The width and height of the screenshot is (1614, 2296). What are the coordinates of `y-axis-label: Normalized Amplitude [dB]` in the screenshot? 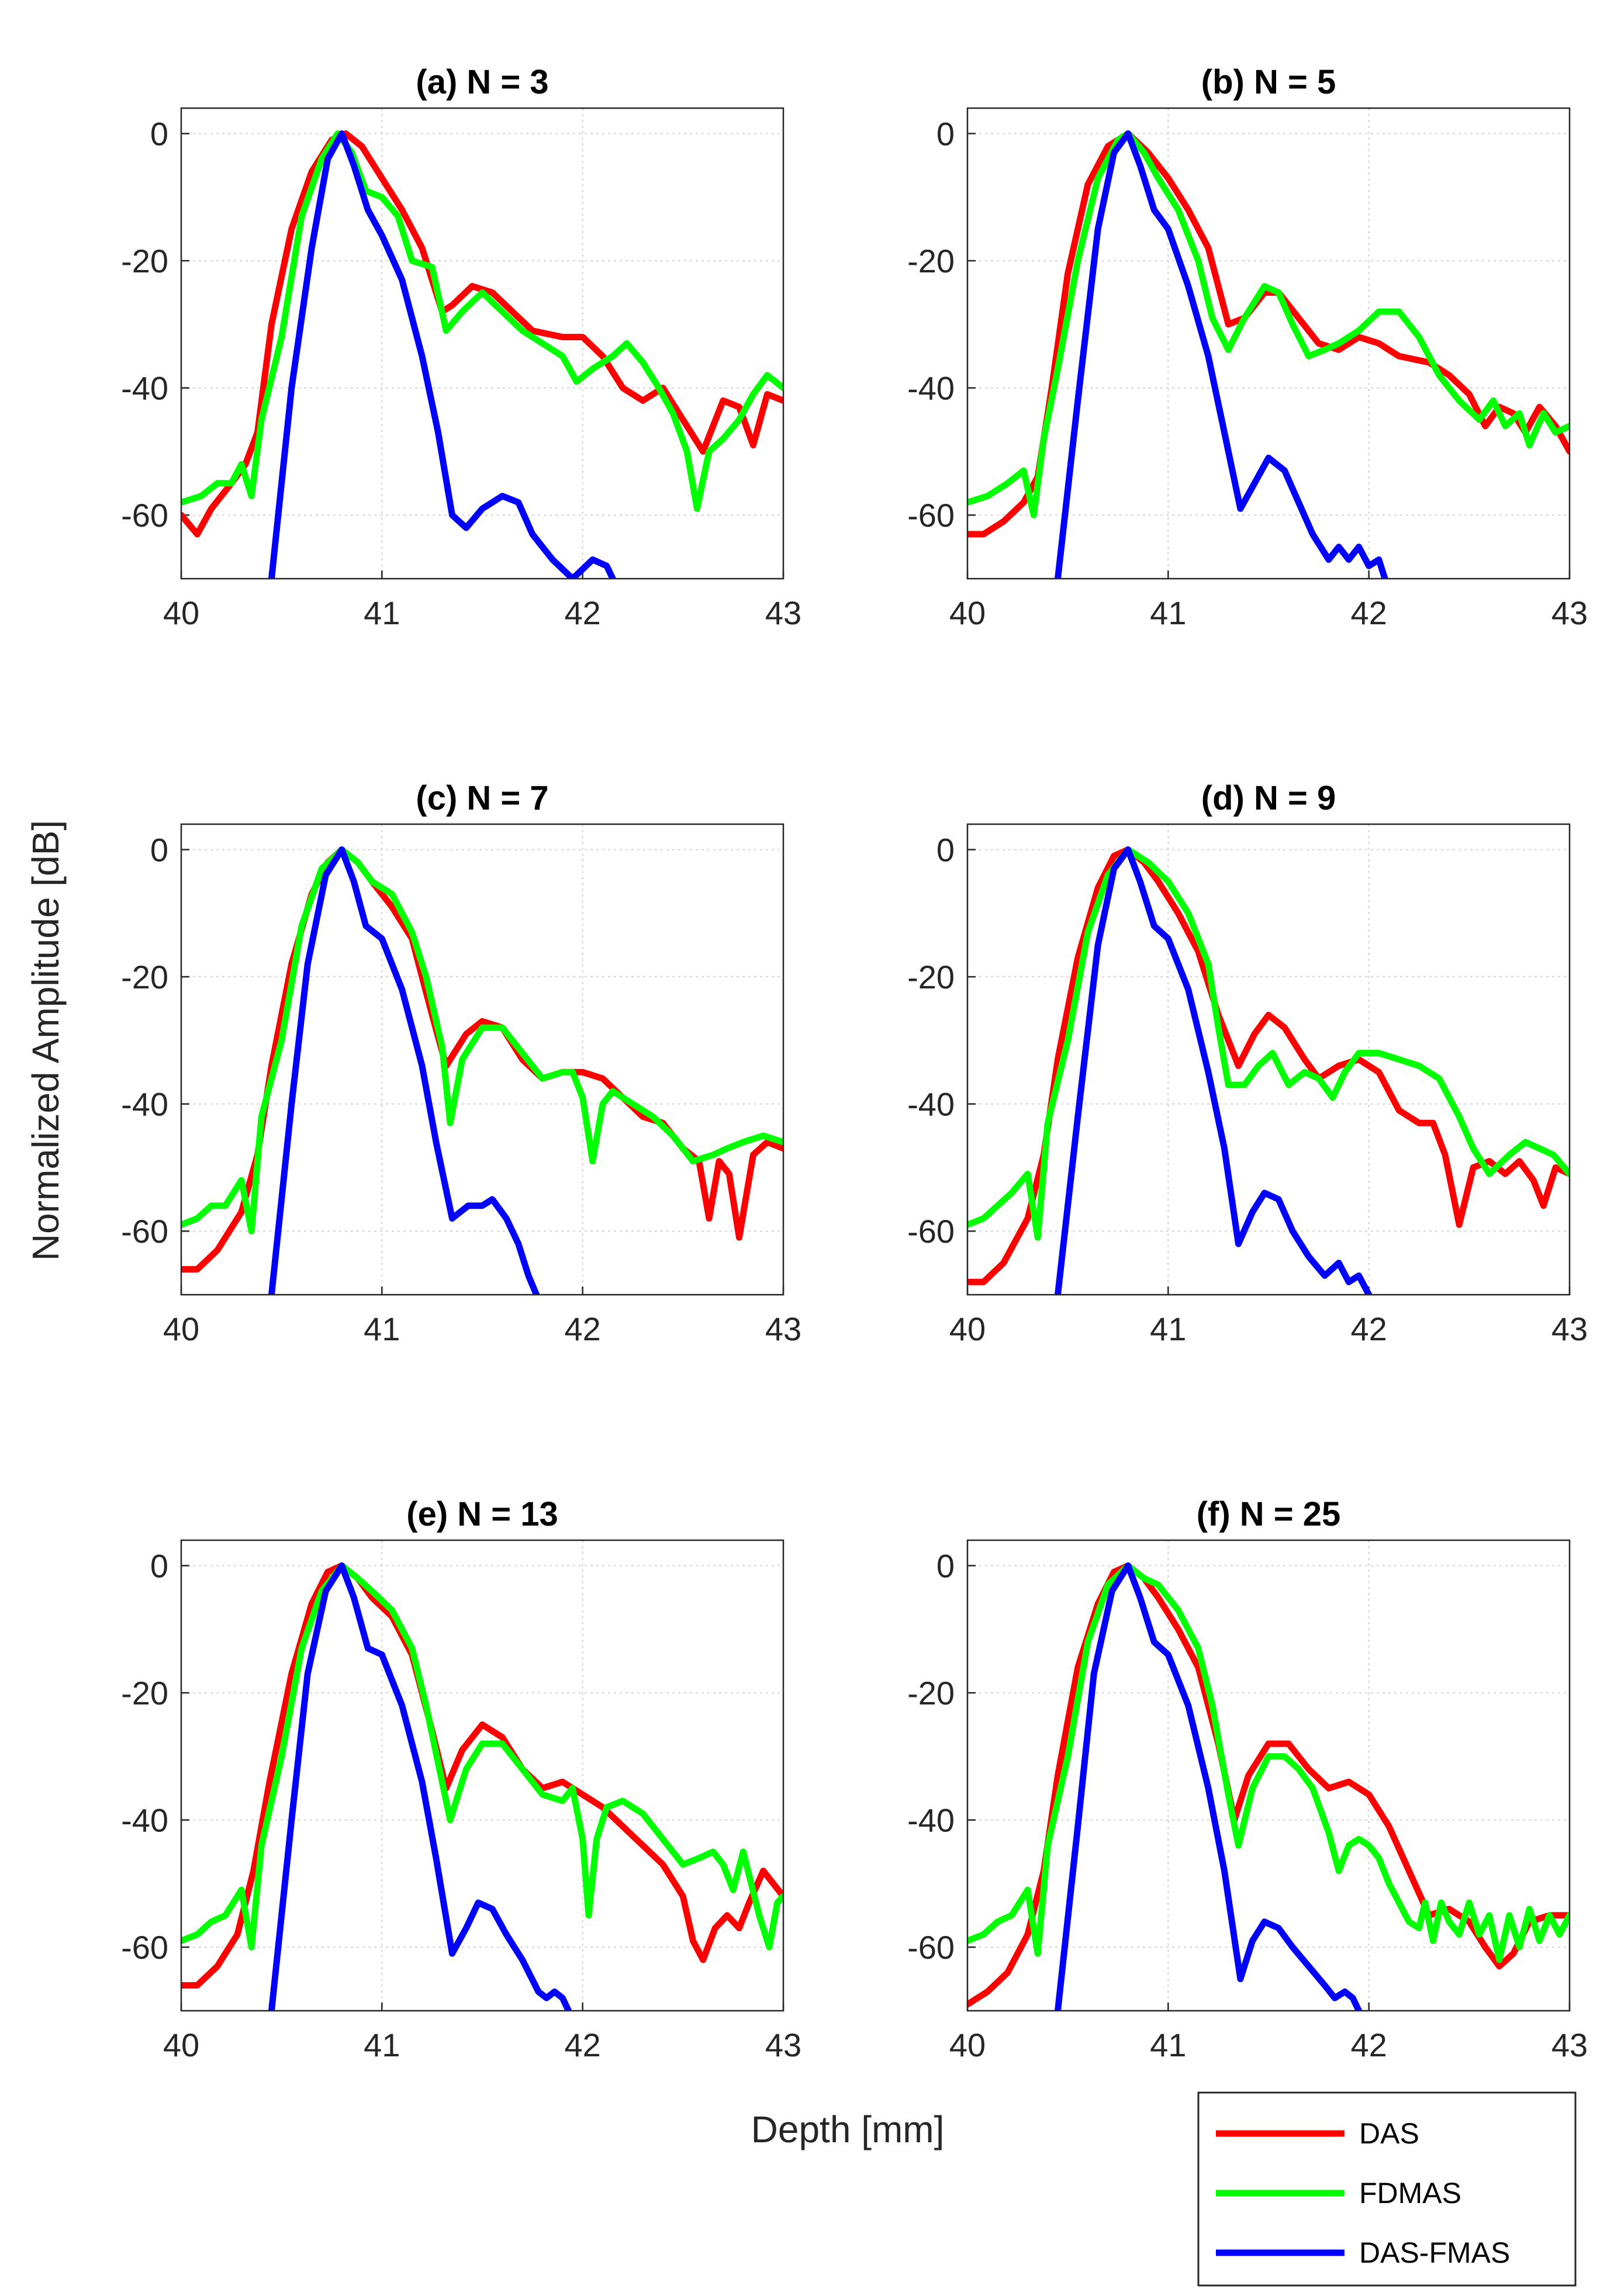 It's located at (46, 1040).